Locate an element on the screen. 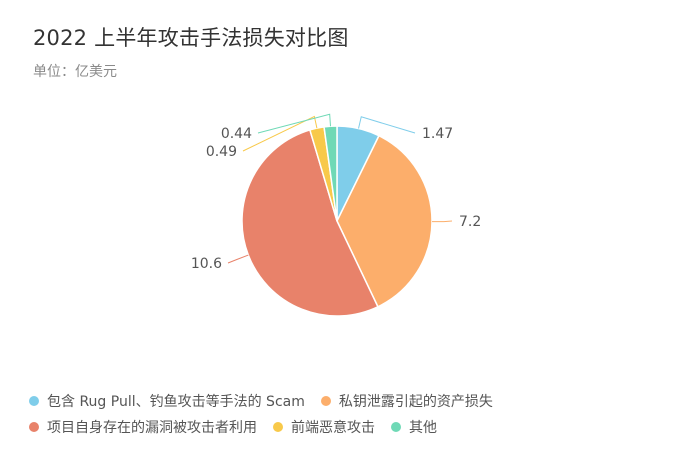 The height and width of the screenshot is (452, 673). data-label-vulnerability: 10.6 is located at coordinates (206, 264).